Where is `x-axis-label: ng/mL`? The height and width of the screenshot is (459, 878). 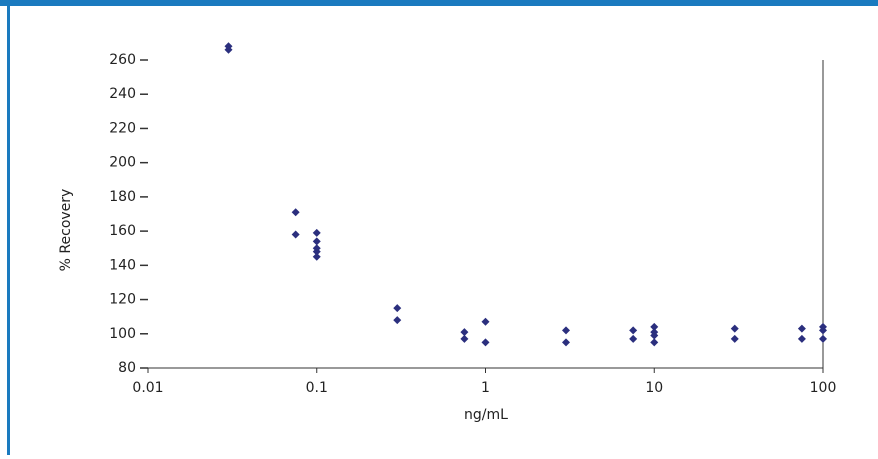 x-axis-label: ng/mL is located at coordinates (486, 415).